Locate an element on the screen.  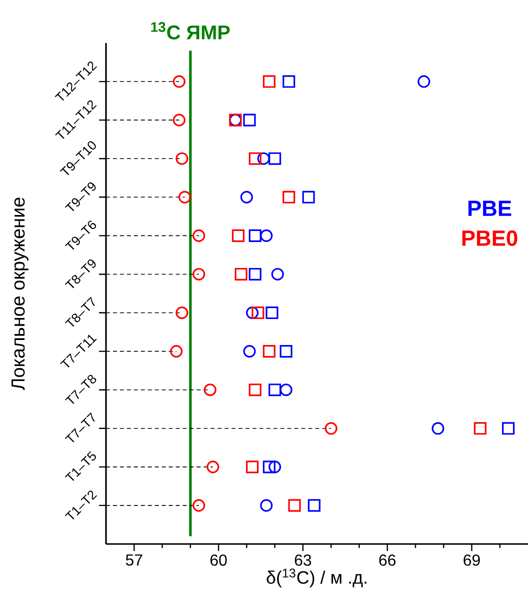
ref-line-label: $^{13}$C ЯМР is located at coordinates (190, 31).